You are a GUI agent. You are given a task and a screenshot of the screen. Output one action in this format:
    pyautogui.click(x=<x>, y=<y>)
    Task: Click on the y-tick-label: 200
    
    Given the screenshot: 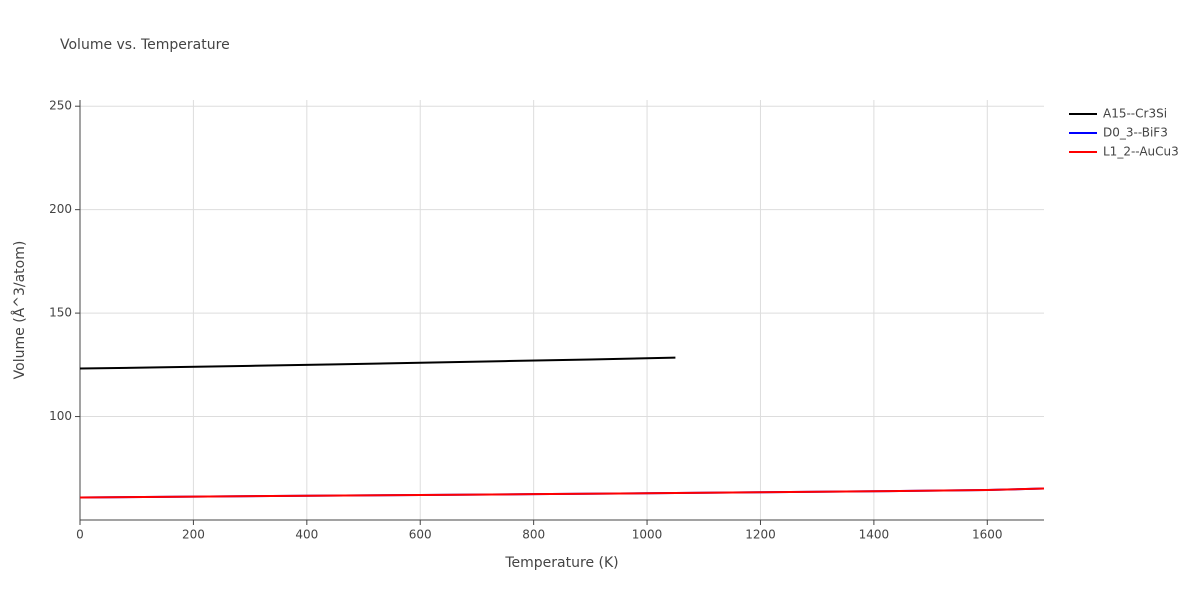 What is the action you would take?
    pyautogui.click(x=60, y=209)
    